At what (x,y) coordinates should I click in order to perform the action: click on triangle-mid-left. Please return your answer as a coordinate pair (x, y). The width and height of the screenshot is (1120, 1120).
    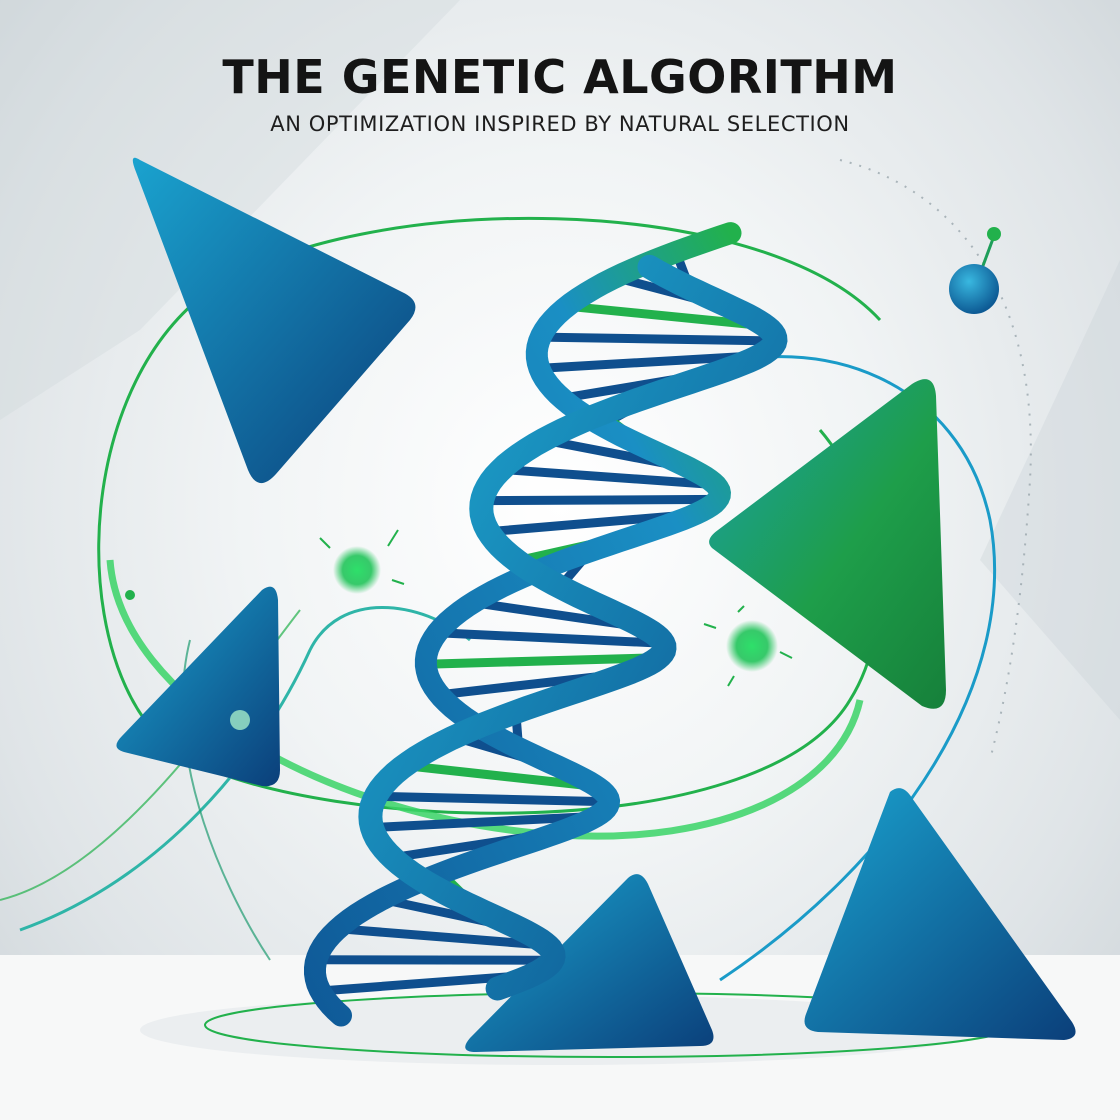
    Looking at the image, I should click on (198, 686).